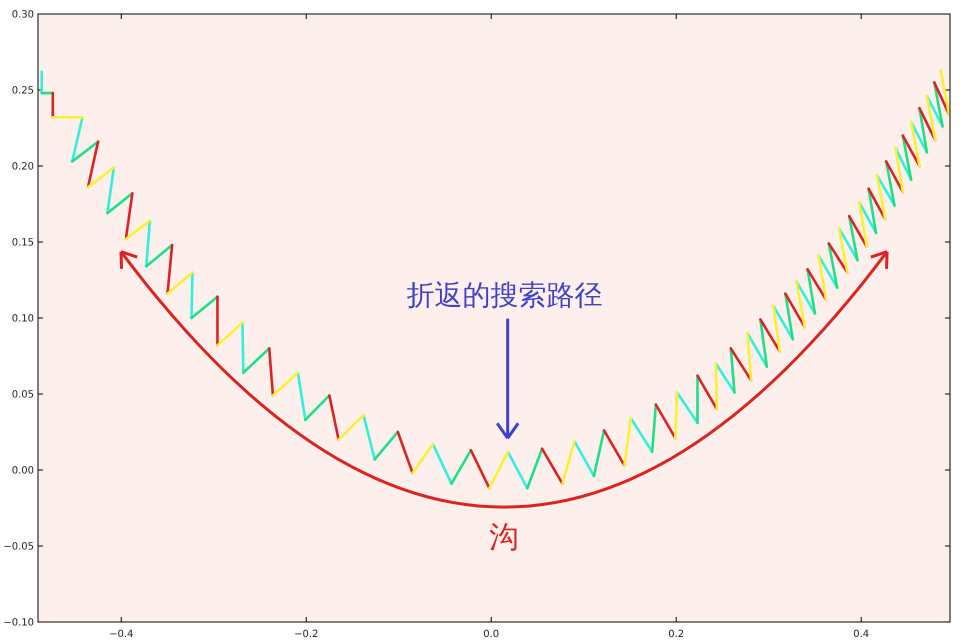 The height and width of the screenshot is (644, 965). I want to click on x-tick-label: 0.2, so click(676, 634).